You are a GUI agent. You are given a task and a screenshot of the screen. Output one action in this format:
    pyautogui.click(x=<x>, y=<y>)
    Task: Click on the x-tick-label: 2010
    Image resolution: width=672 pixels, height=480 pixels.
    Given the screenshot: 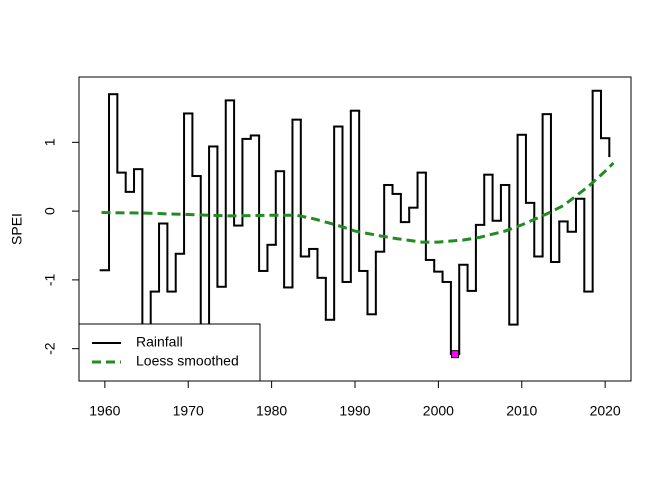 What is the action you would take?
    pyautogui.click(x=521, y=411)
    